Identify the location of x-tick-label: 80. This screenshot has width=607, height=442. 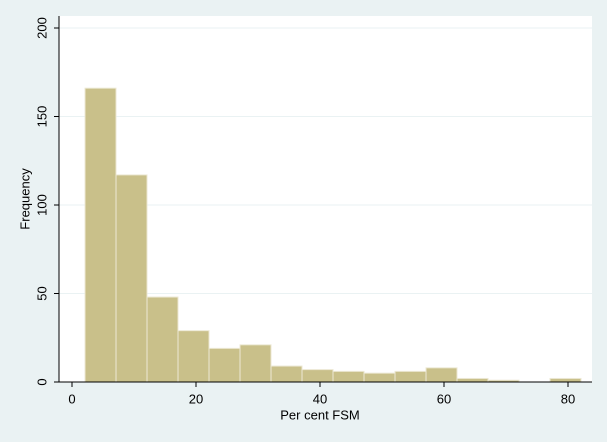
(568, 398).